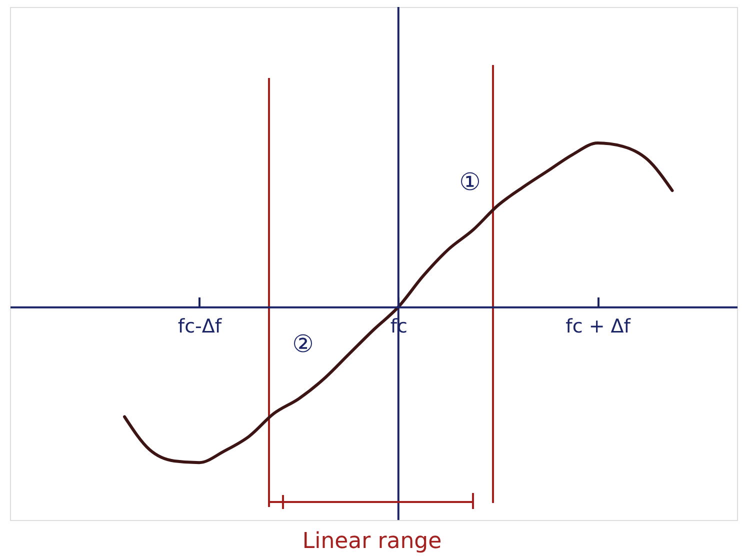 The image size is (742, 557). Describe the element at coordinates (599, 326) in the screenshot. I see `x-tick-label: fc + Δf` at that location.